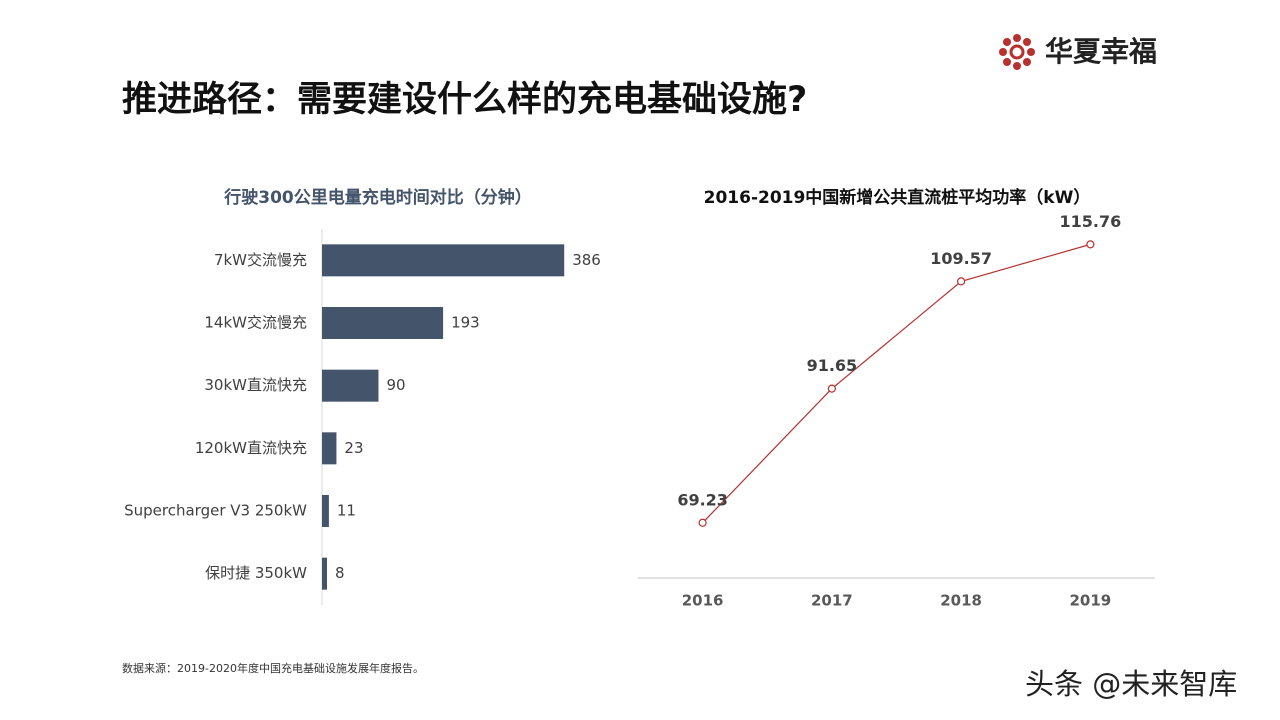  I want to click on chart-title: 行驶300公里电量充电时间对比（分钟）, so click(377, 197).